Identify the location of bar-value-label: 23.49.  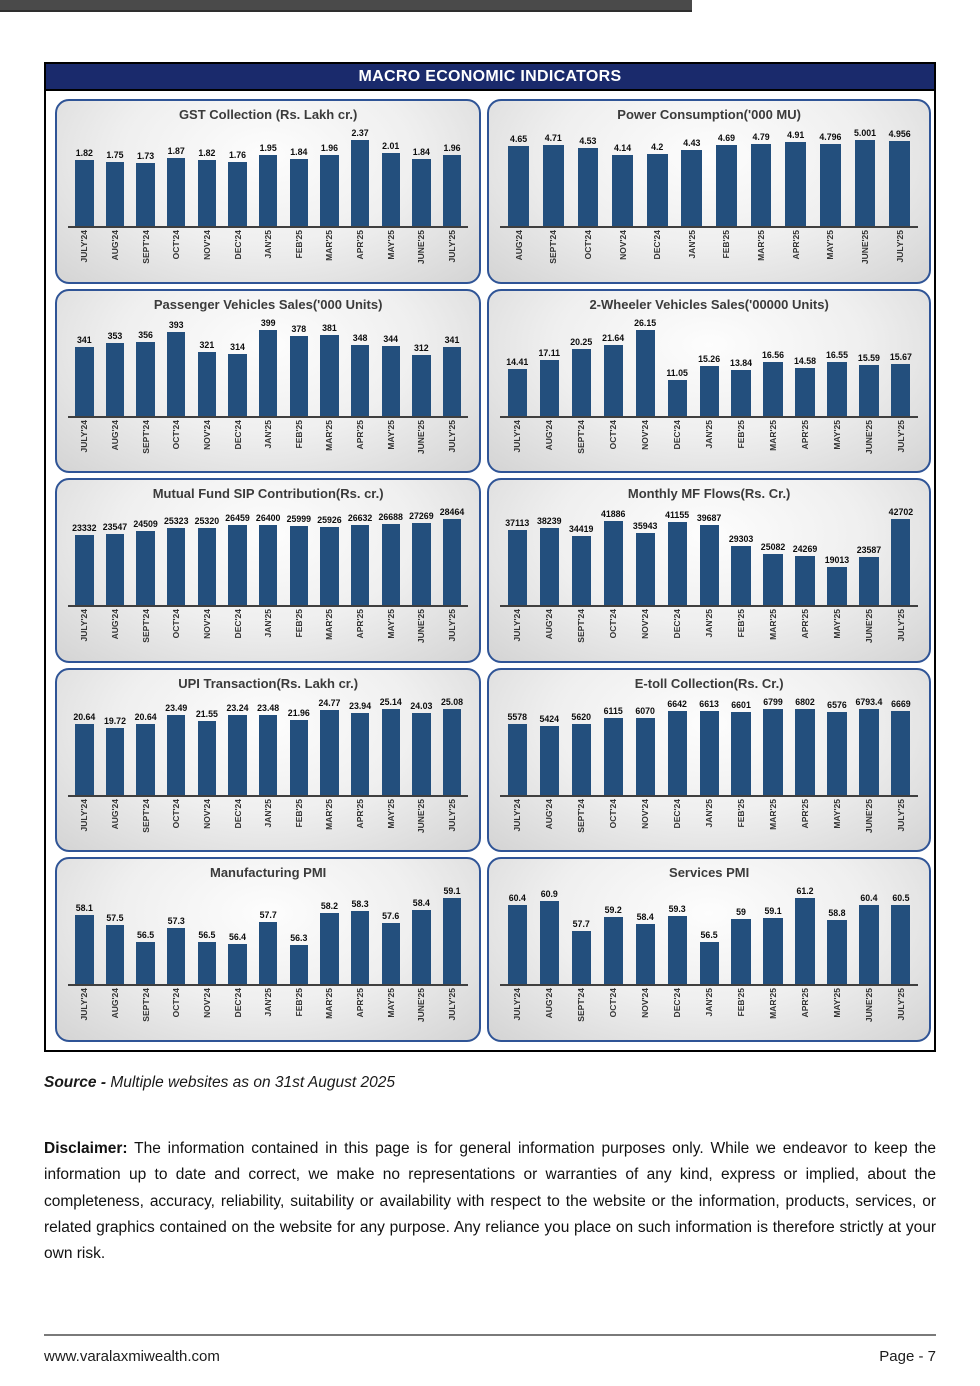
(176, 707).